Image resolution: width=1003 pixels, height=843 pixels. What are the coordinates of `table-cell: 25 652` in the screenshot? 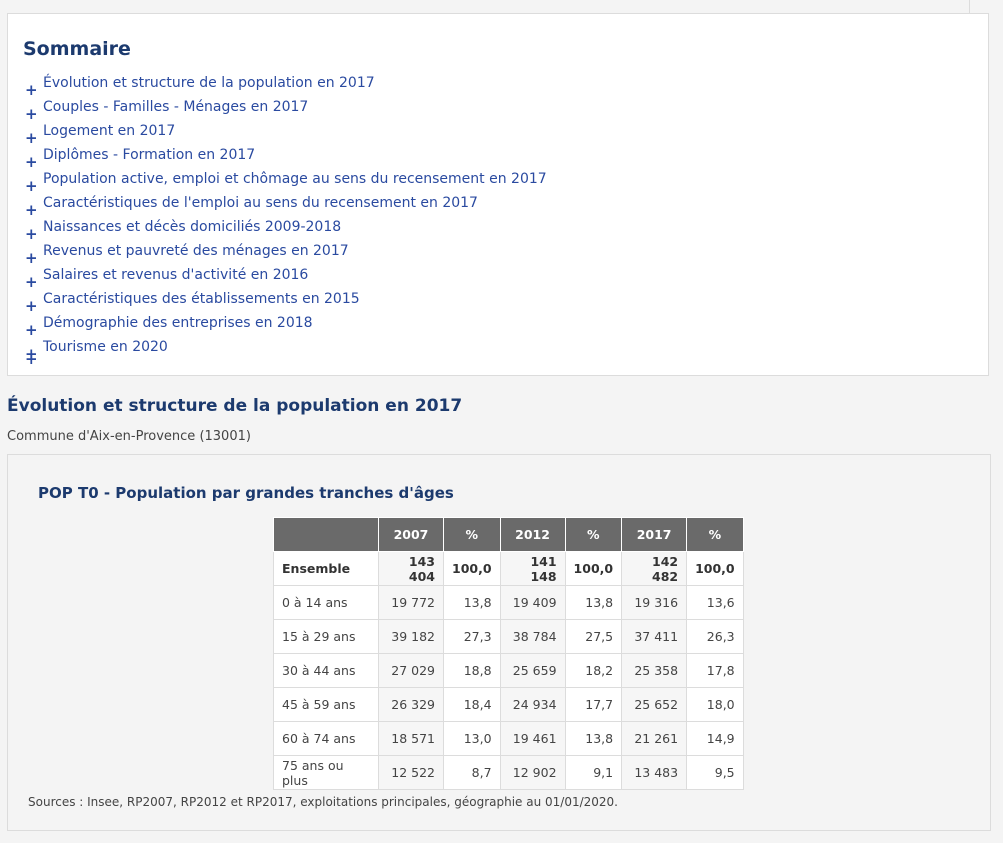 It's located at (654, 704).